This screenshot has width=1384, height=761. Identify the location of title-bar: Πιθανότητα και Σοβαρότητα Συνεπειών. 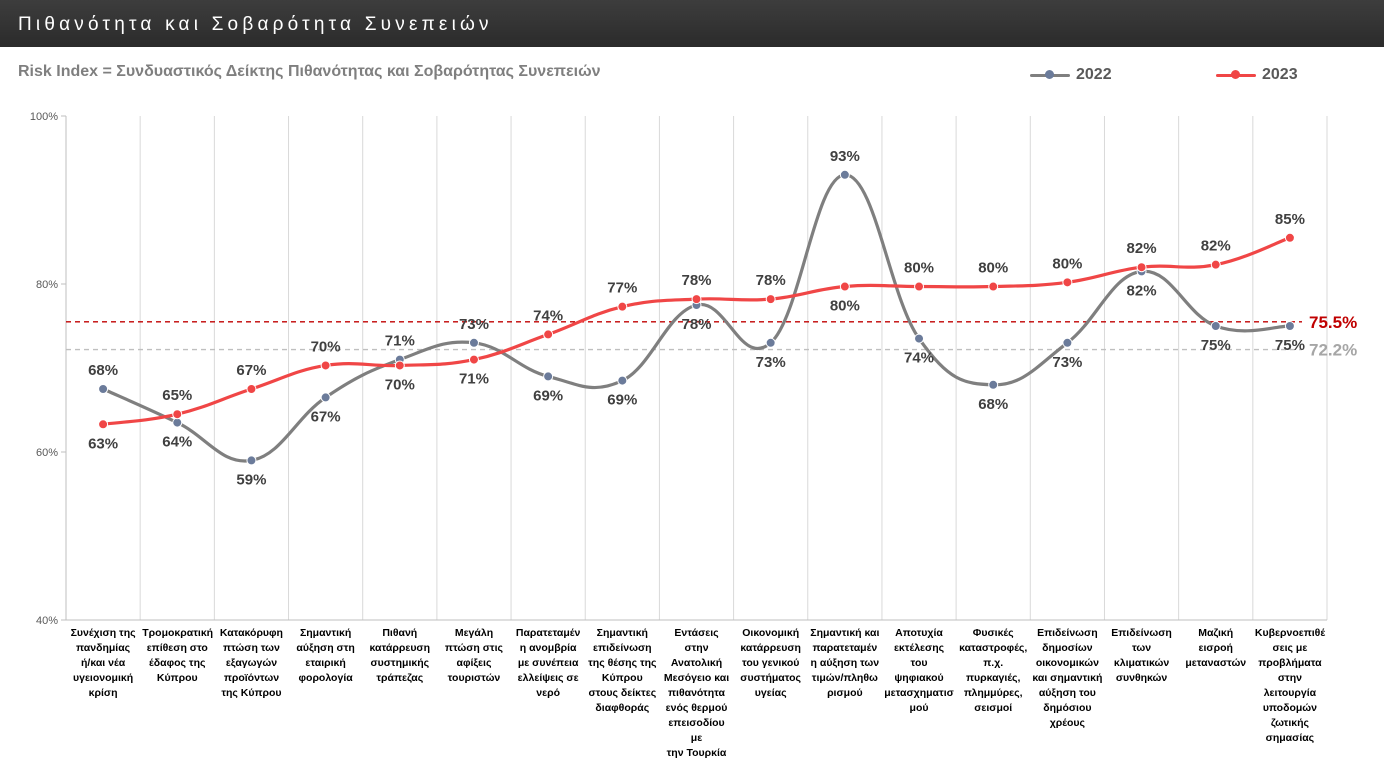
(692, 23).